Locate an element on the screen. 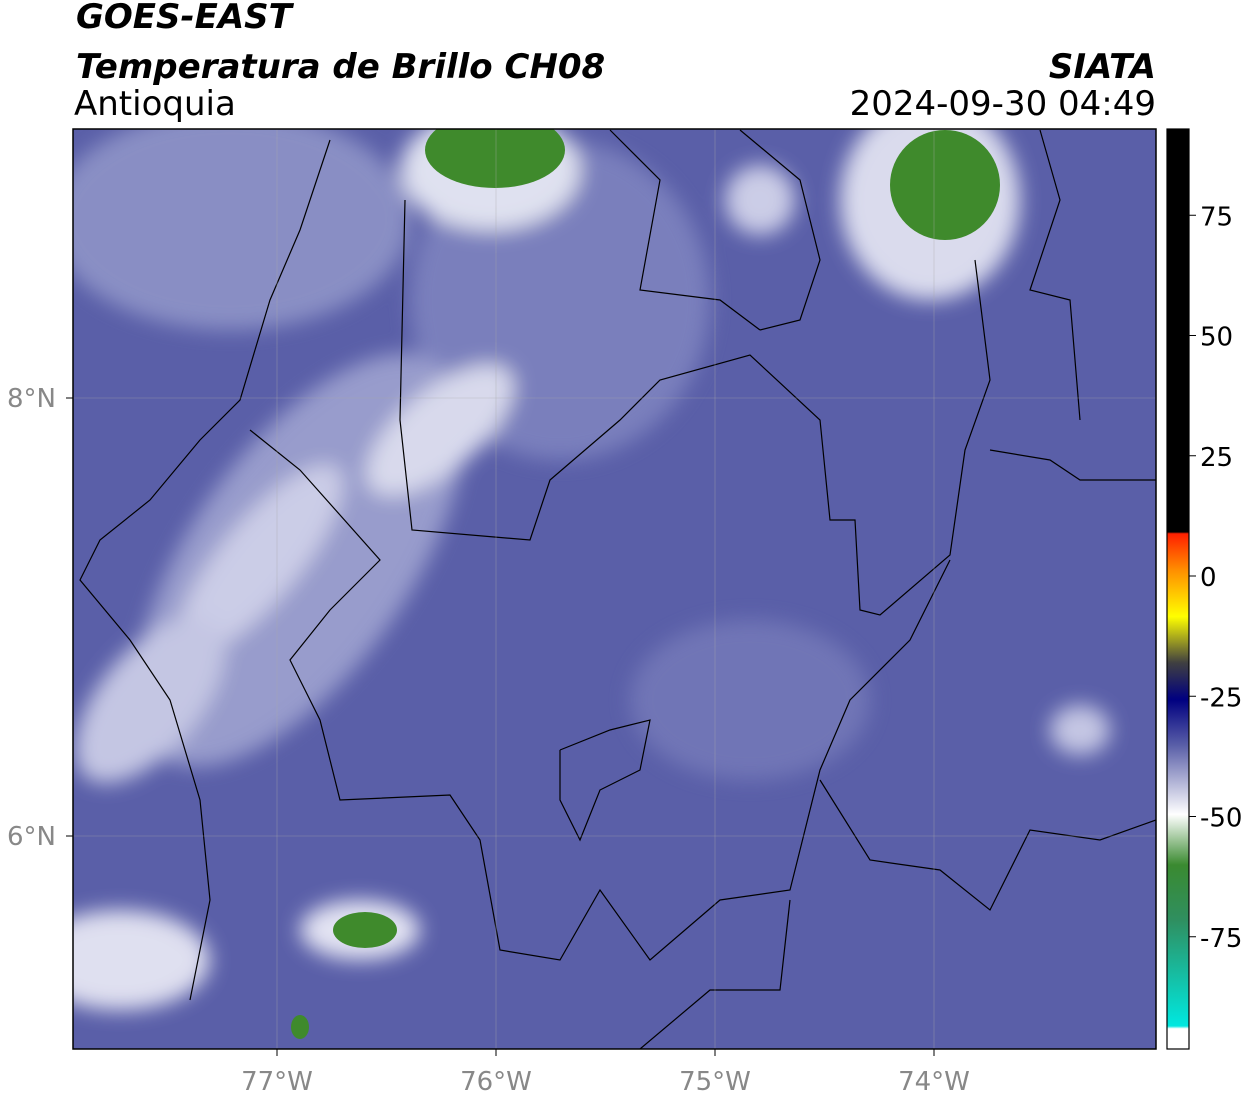 This screenshot has height=1099, width=1252. lon-label: 77°W is located at coordinates (277, 1082).